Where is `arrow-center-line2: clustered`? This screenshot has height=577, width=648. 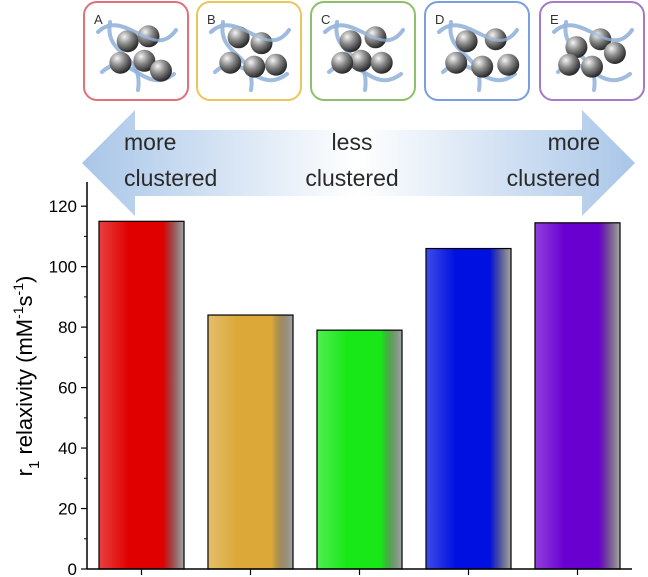 arrow-center-line2: clustered is located at coordinates (351, 178).